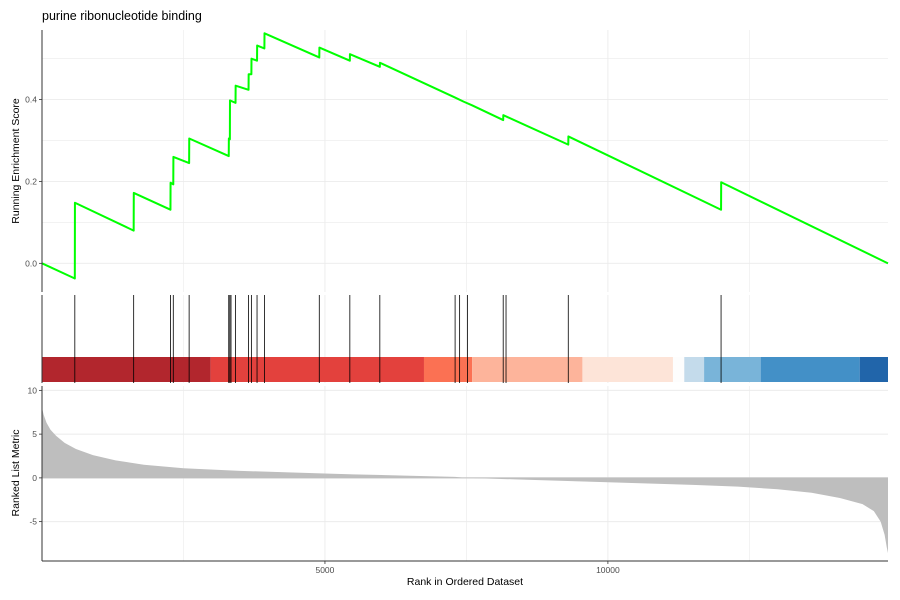  I want to click on y-axis-label-metric: Ranked List Metric, so click(16, 473).